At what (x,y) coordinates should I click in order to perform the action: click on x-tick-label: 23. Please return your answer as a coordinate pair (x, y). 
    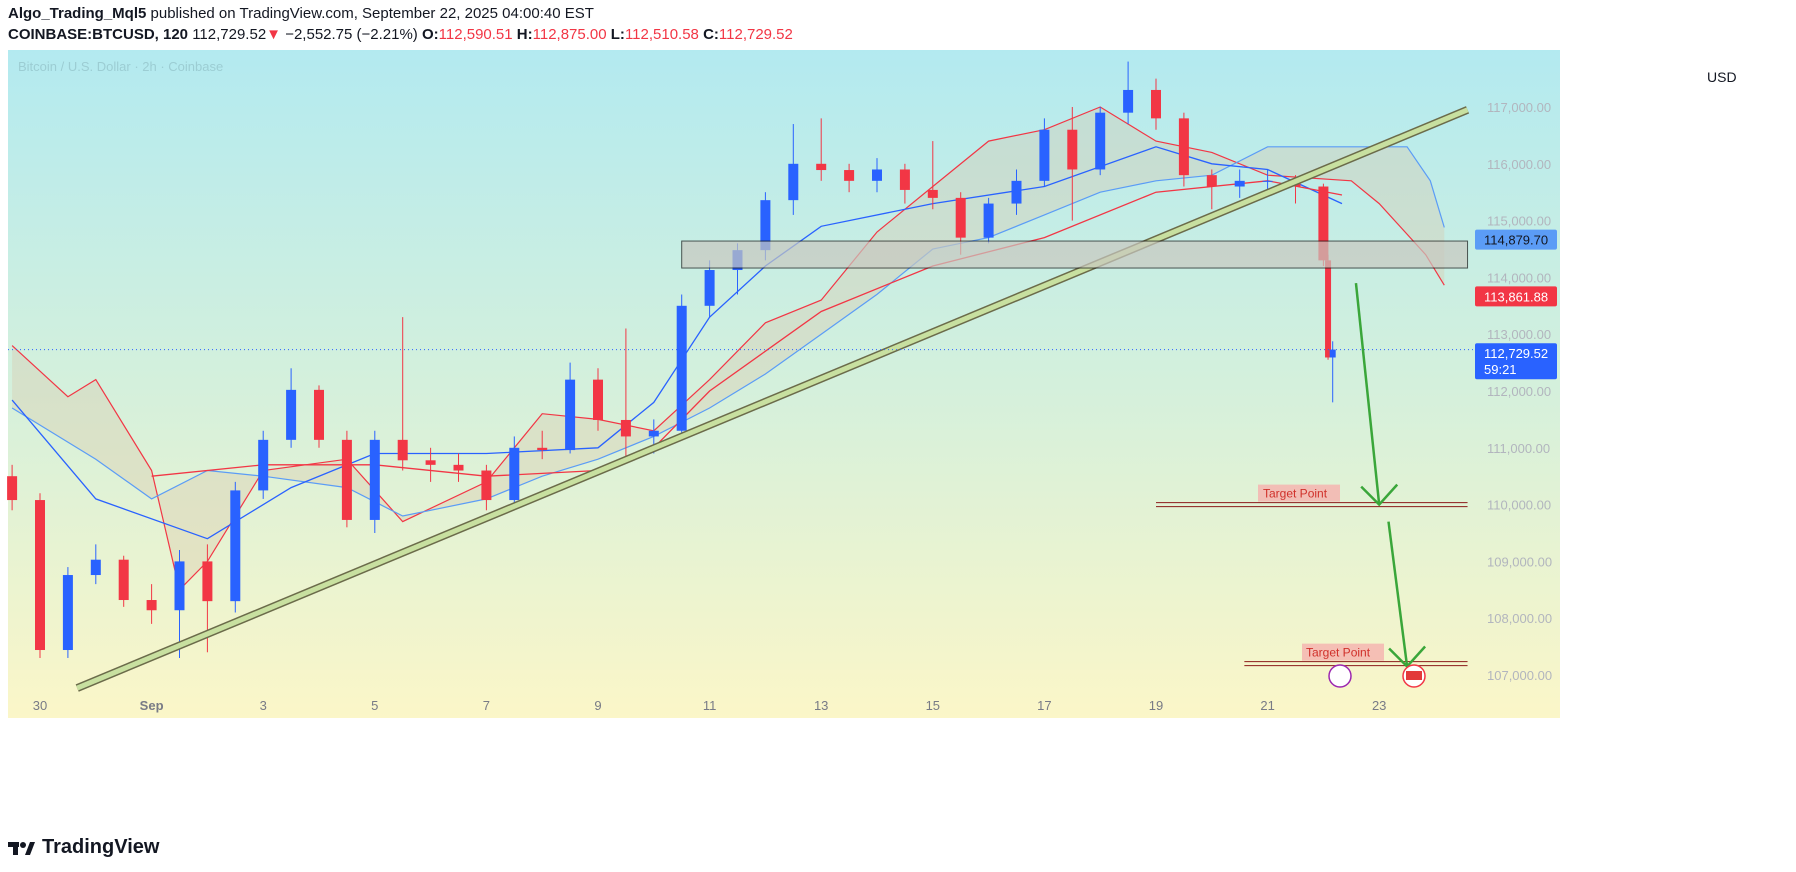
    Looking at the image, I should click on (1379, 705).